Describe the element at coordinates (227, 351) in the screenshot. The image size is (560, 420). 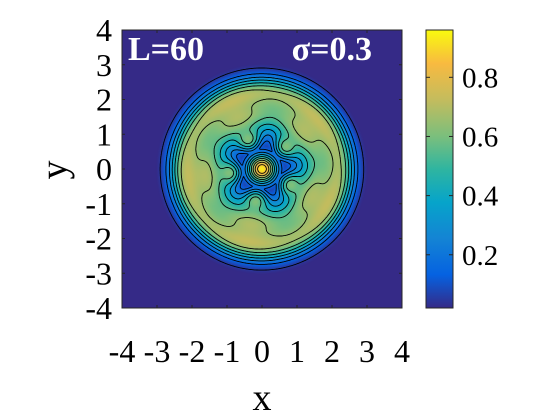
I see `x-tick-label: -1` at that location.